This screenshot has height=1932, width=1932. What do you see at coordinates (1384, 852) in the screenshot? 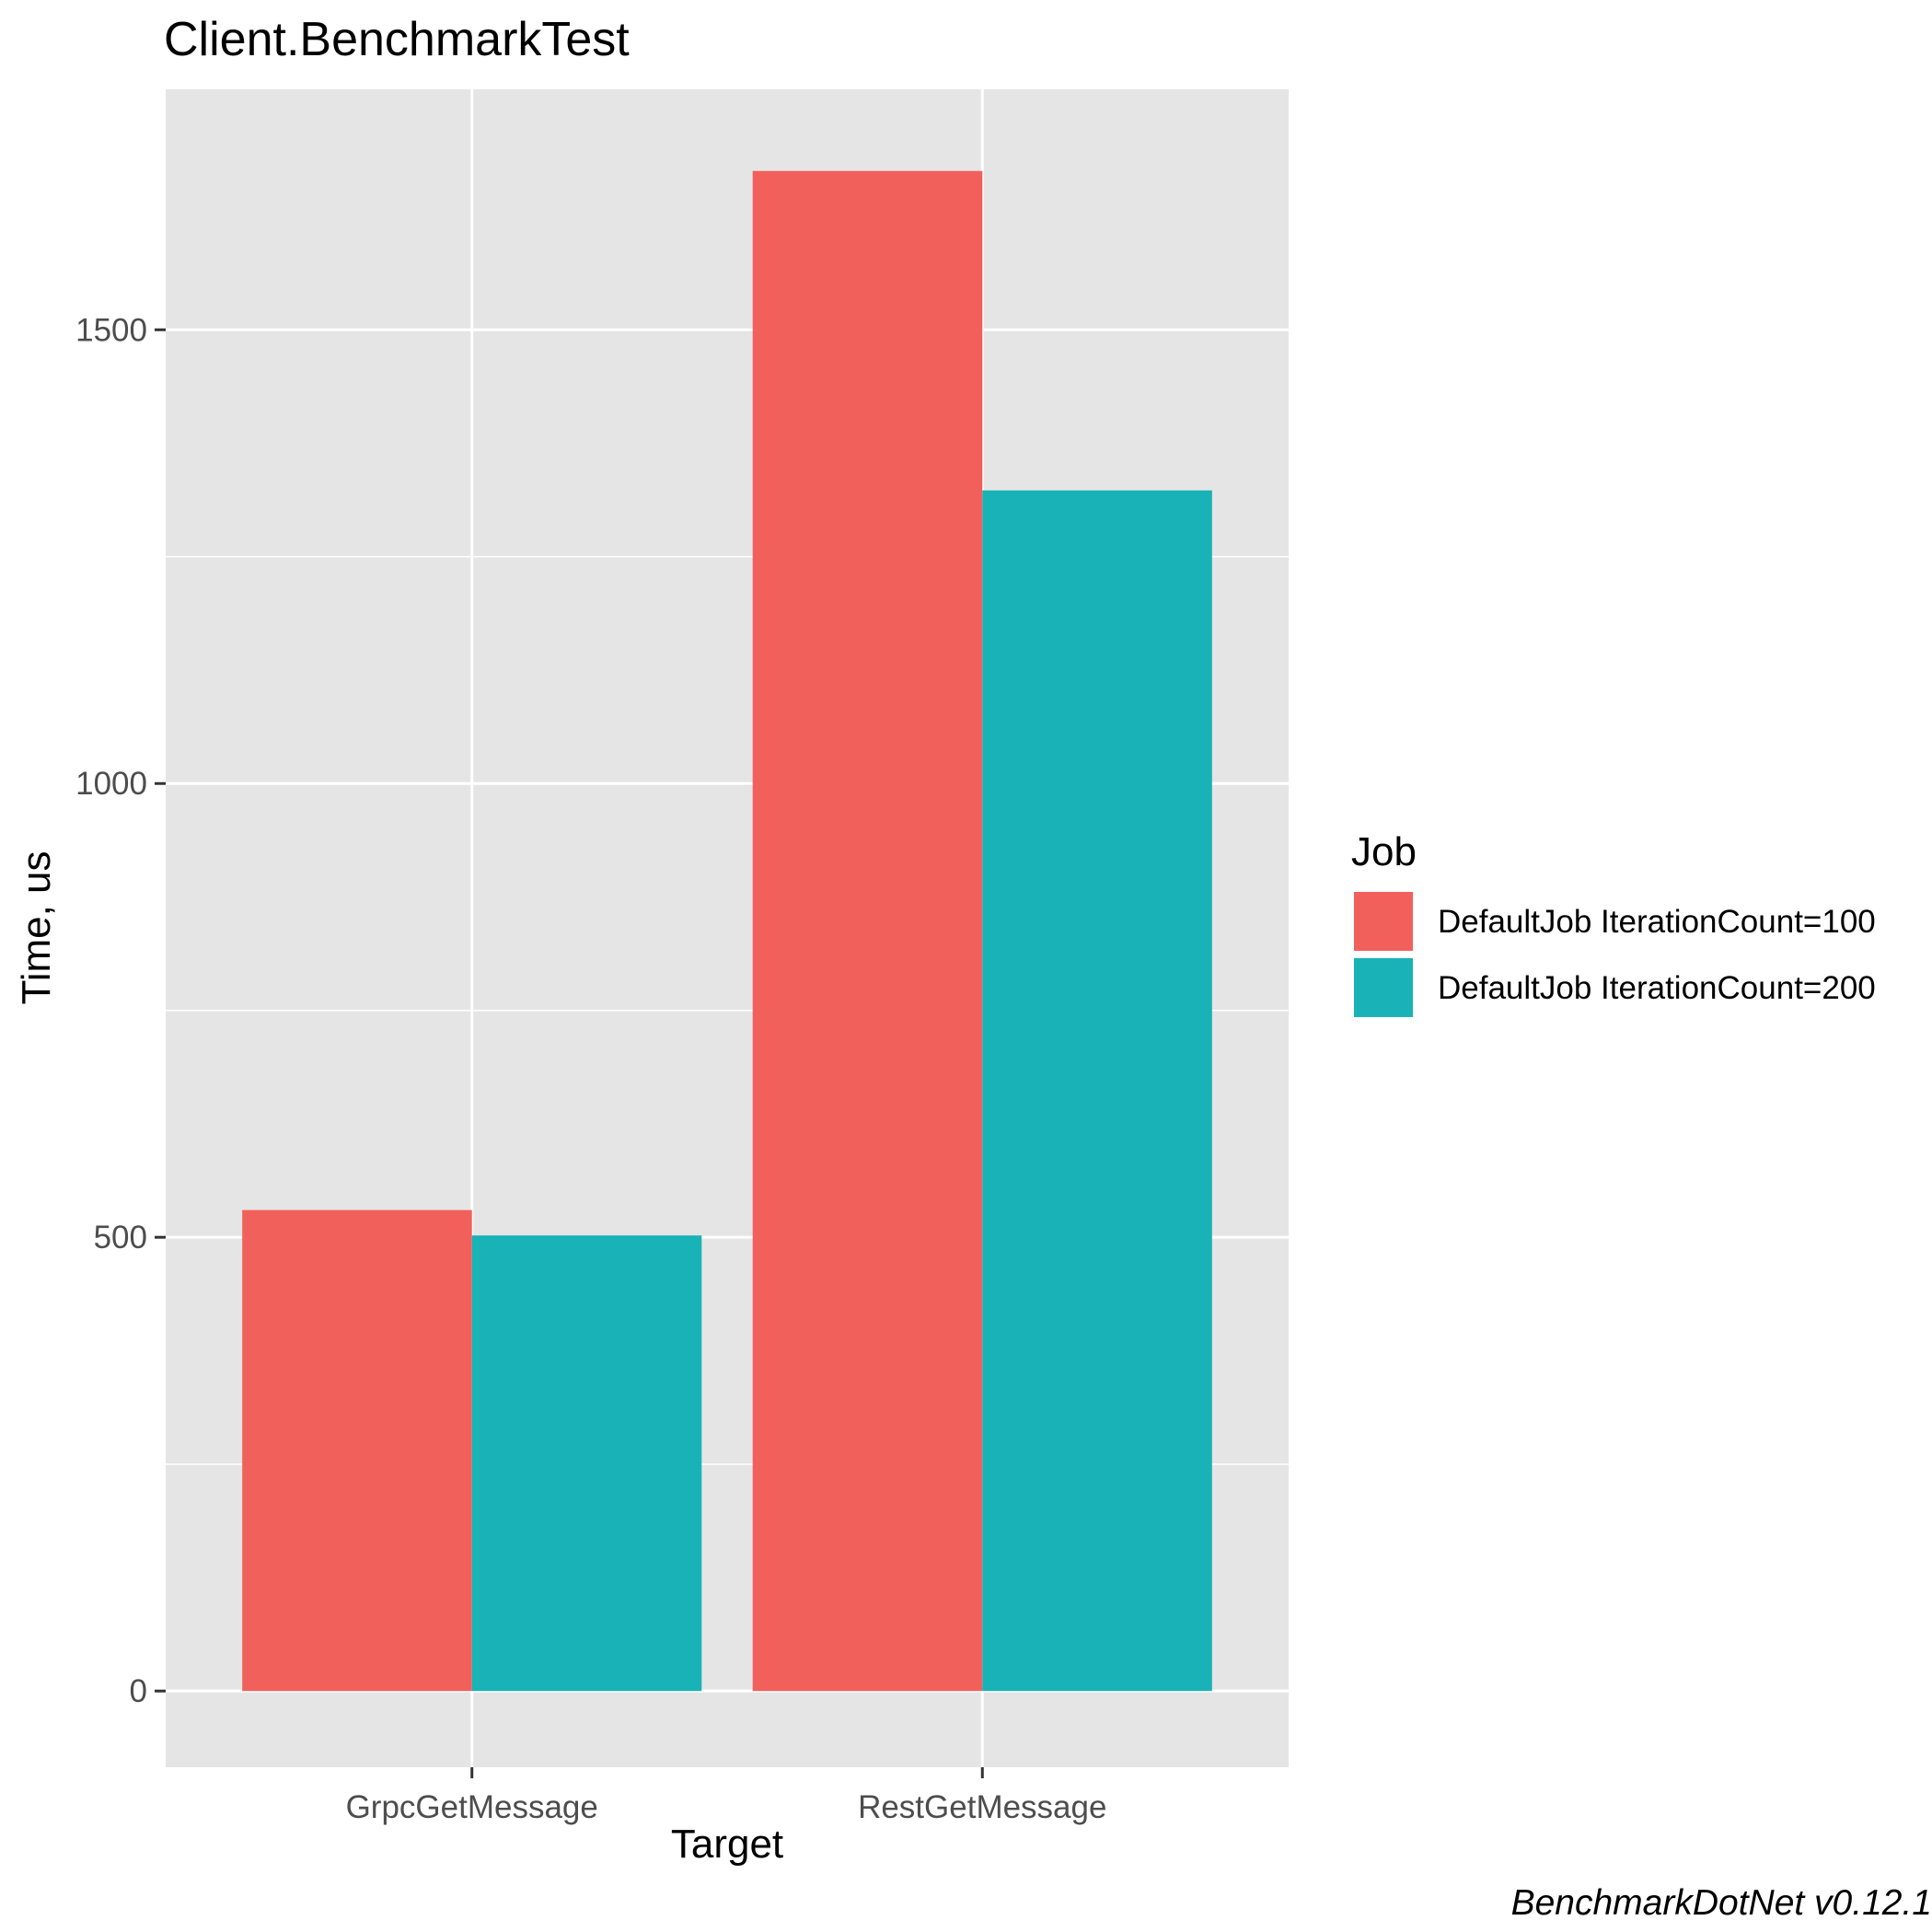
I see `legend-title: Job` at bounding box center [1384, 852].